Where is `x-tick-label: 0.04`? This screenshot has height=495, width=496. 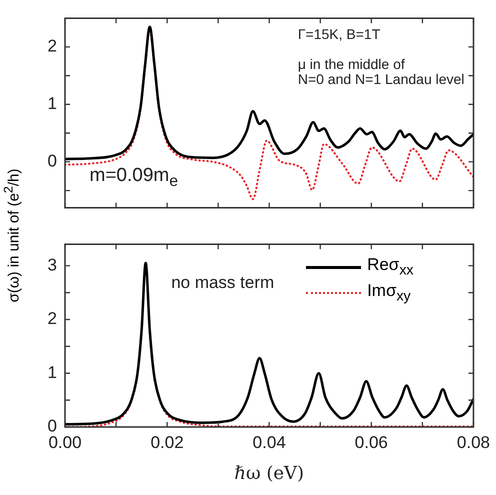 x-tick-label: 0.04 is located at coordinates (269, 442).